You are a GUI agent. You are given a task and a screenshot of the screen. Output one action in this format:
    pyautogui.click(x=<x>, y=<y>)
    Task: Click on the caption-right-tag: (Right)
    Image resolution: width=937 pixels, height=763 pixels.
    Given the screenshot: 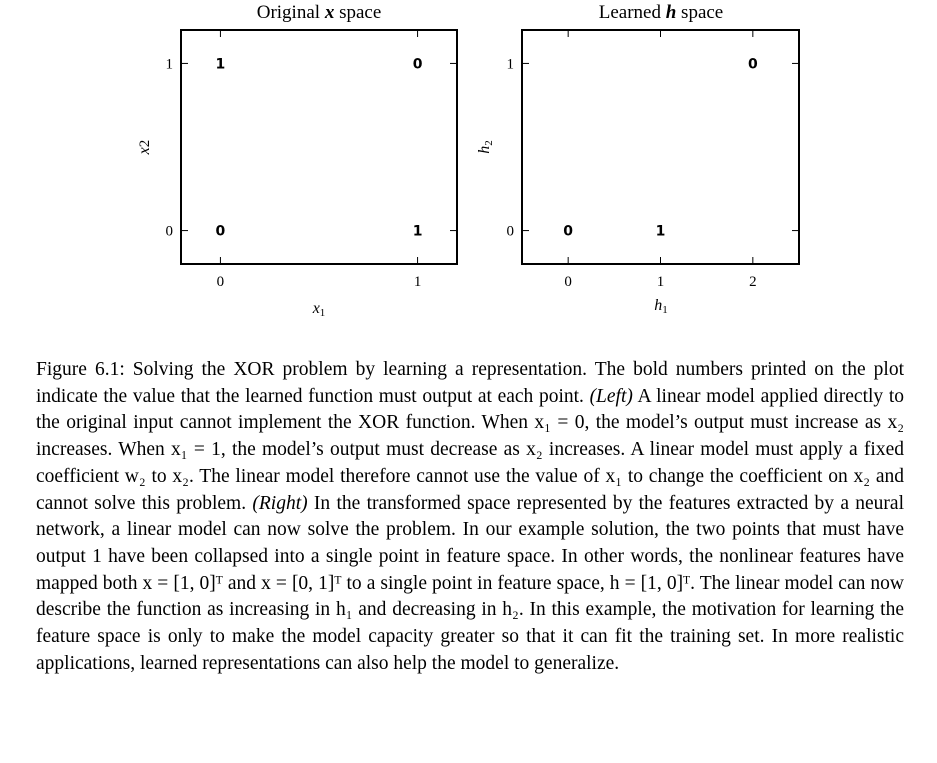 What is the action you would take?
    pyautogui.click(x=280, y=503)
    